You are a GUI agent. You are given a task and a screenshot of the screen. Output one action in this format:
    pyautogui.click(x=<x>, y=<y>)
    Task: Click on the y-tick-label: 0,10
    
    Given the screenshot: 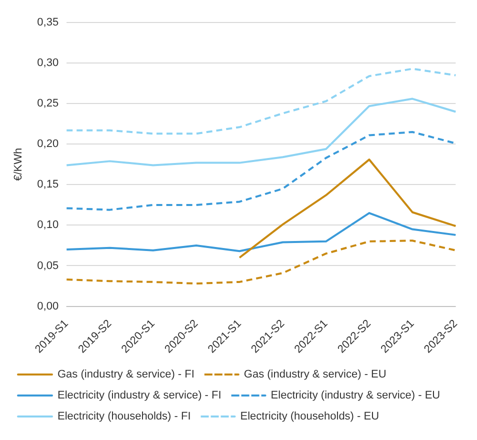 What is the action you would take?
    pyautogui.click(x=48, y=225)
    